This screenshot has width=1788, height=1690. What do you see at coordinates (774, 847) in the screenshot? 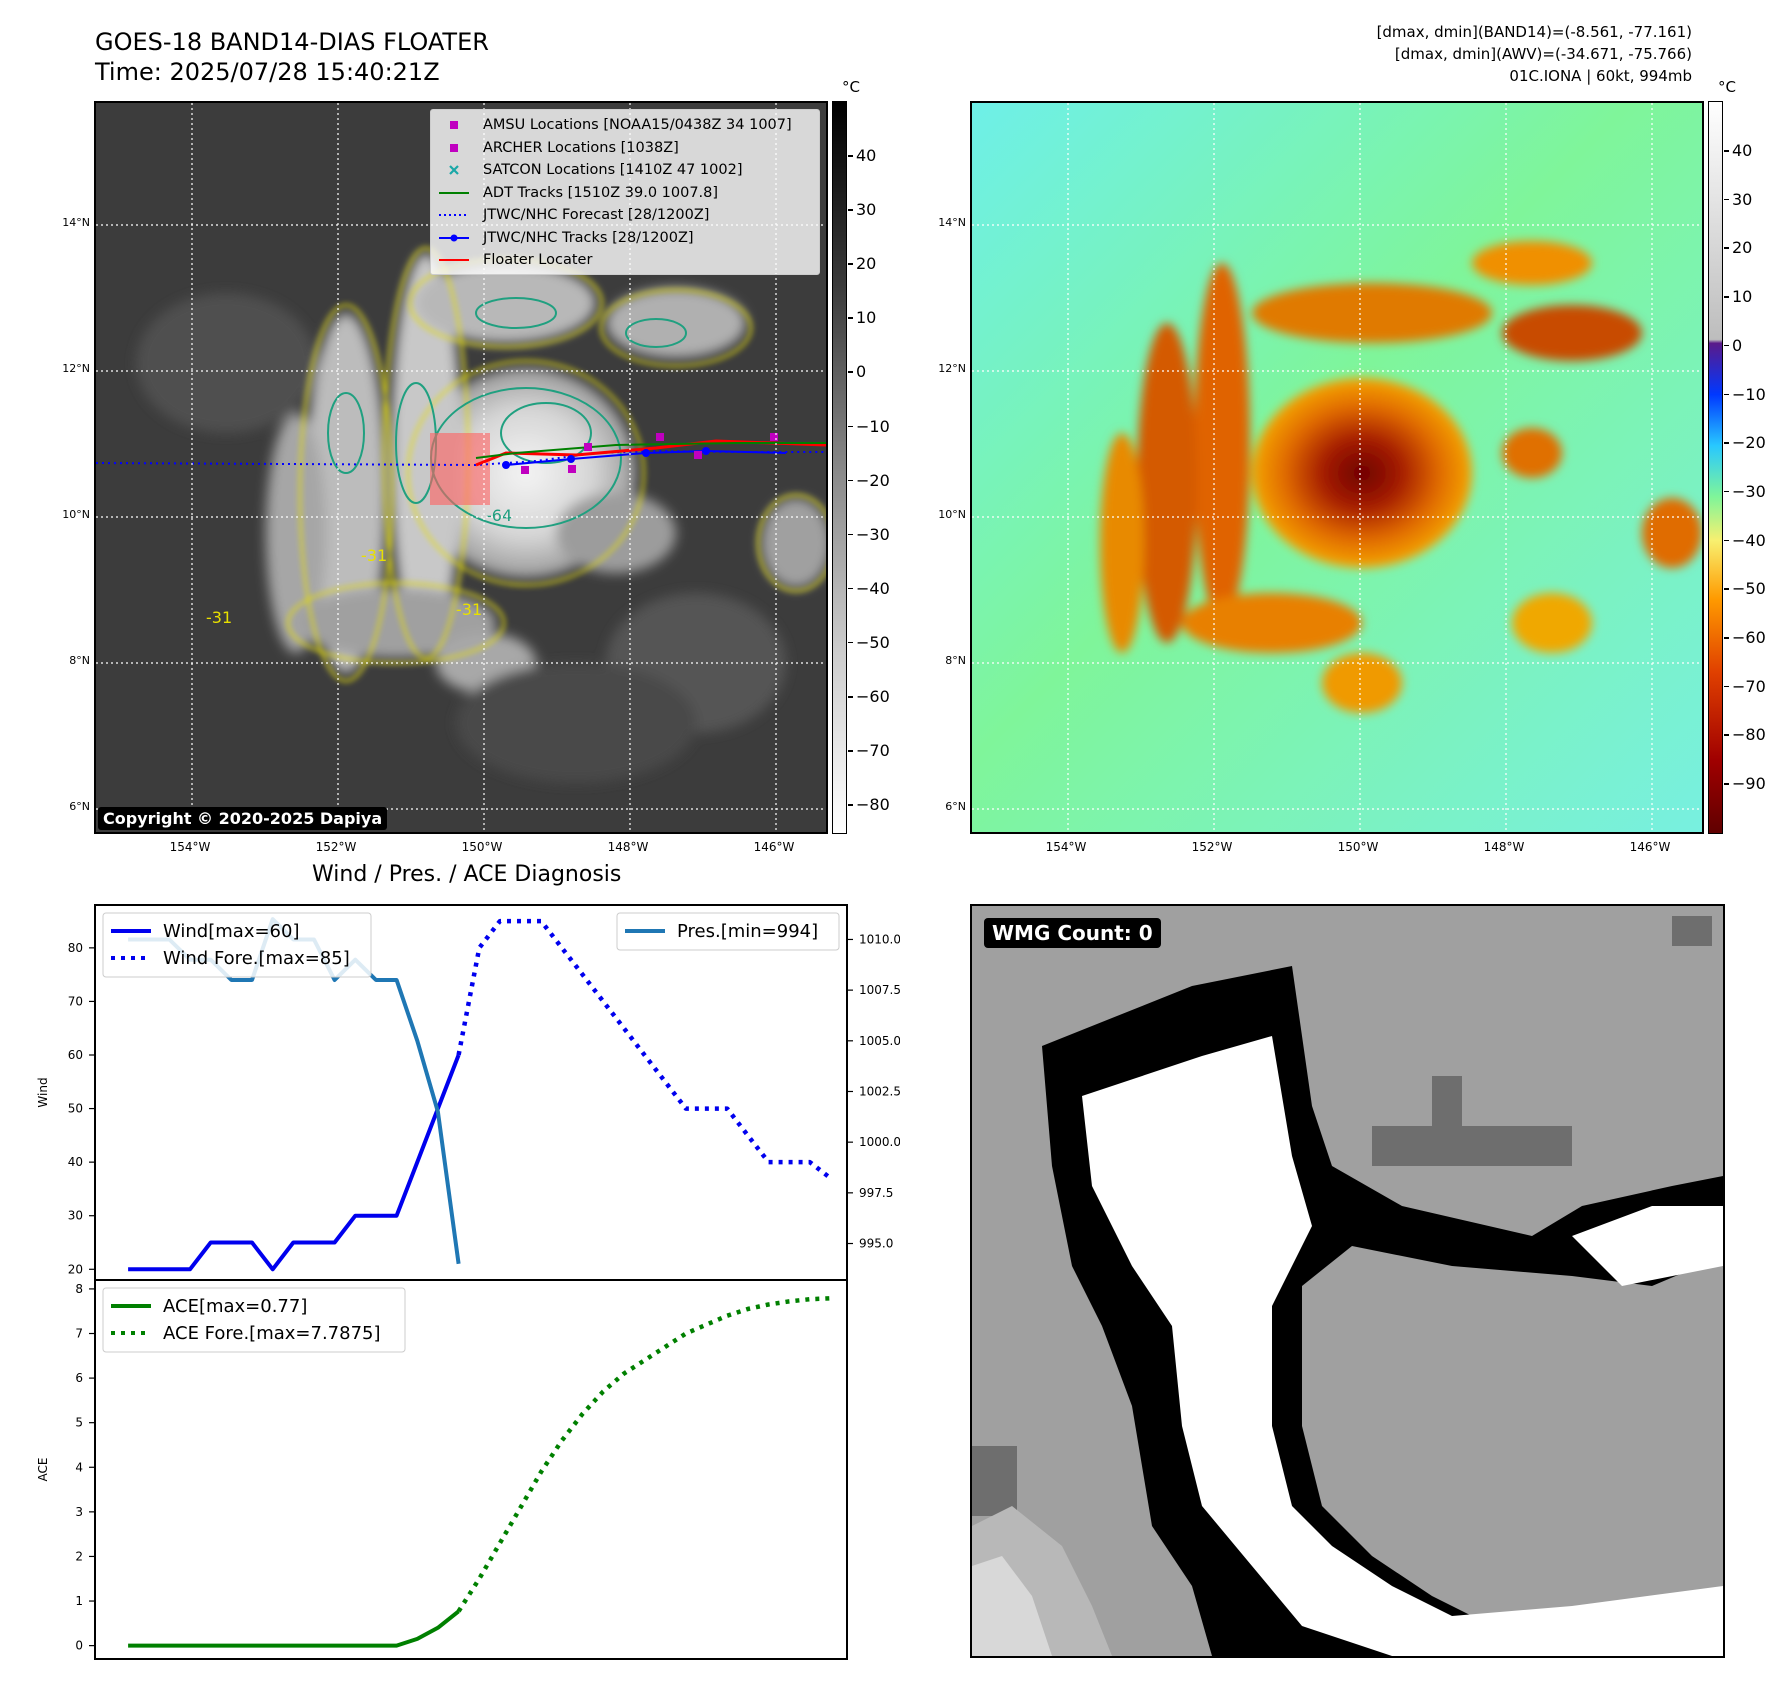
I see `lon-tick-label: 146°W` at bounding box center [774, 847].